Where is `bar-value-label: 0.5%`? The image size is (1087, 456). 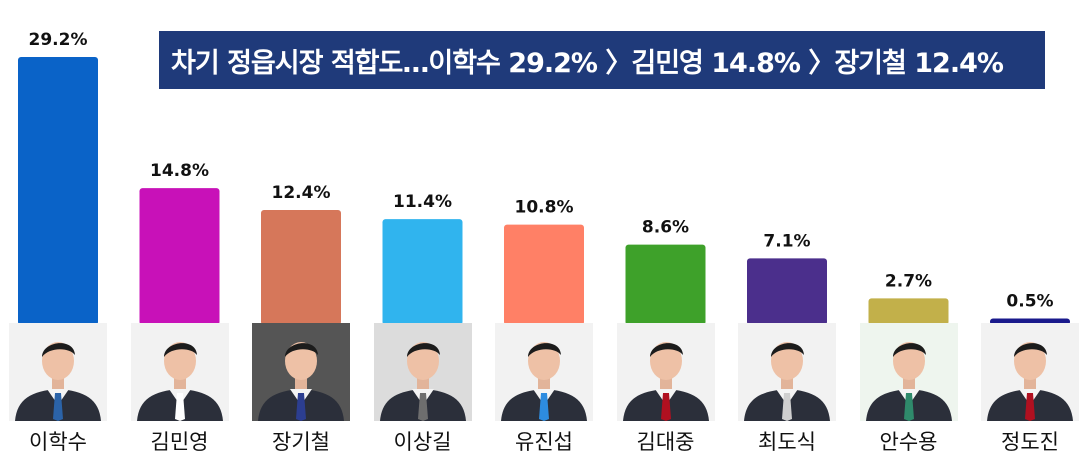
bar-value-label: 0.5% is located at coordinates (1029, 301).